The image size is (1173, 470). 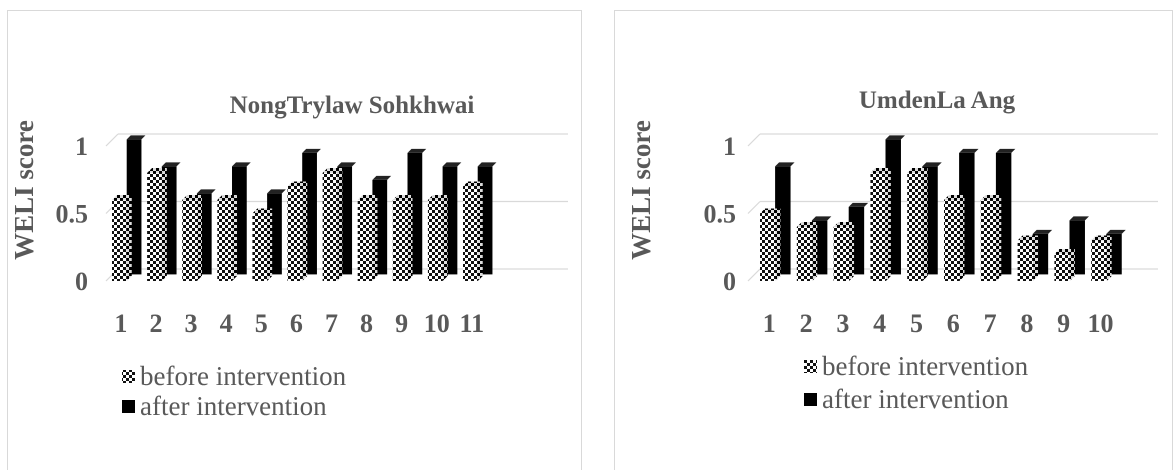 I want to click on y-tick-label: 0.5, so click(x=72, y=214).